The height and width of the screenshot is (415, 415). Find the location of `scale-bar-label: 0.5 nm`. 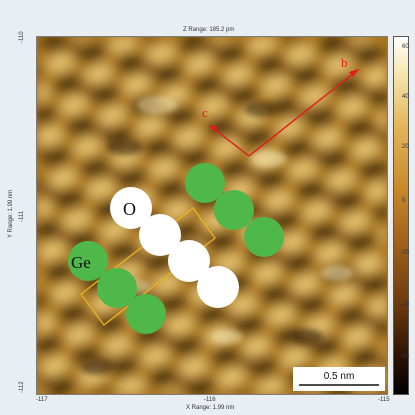

scale-bar-label: 0.5 nm is located at coordinates (339, 376).